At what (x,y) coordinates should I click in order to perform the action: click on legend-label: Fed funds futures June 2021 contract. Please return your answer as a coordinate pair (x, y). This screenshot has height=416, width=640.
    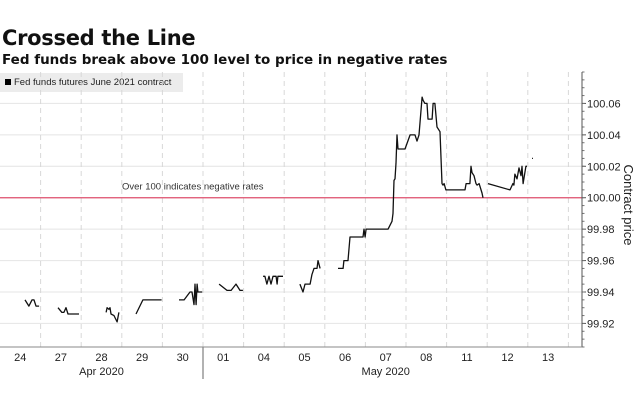
    Looking at the image, I should click on (93, 82).